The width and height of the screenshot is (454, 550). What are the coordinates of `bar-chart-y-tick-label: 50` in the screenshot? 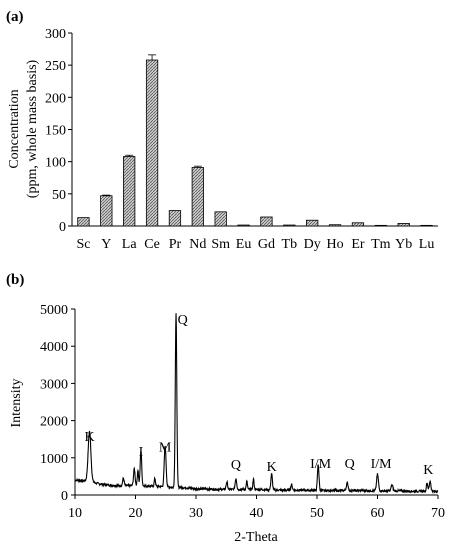 It's located at (59, 195).